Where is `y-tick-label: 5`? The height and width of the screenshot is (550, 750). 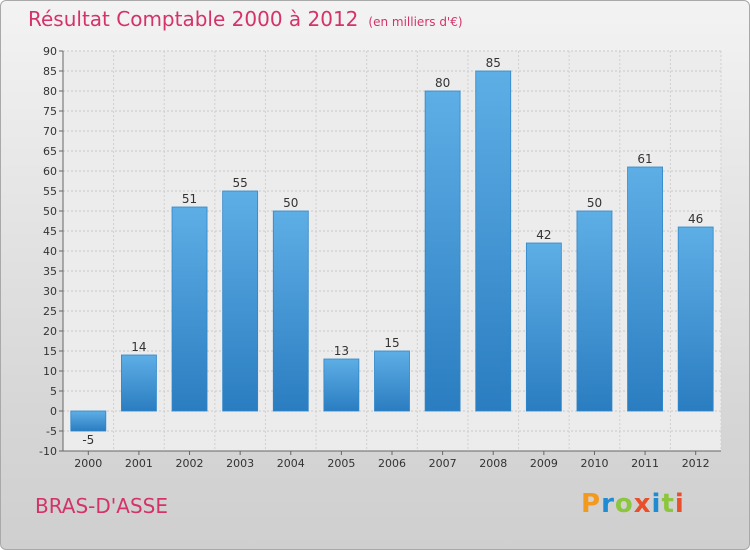 y-tick-label: 5 is located at coordinates (53, 391).